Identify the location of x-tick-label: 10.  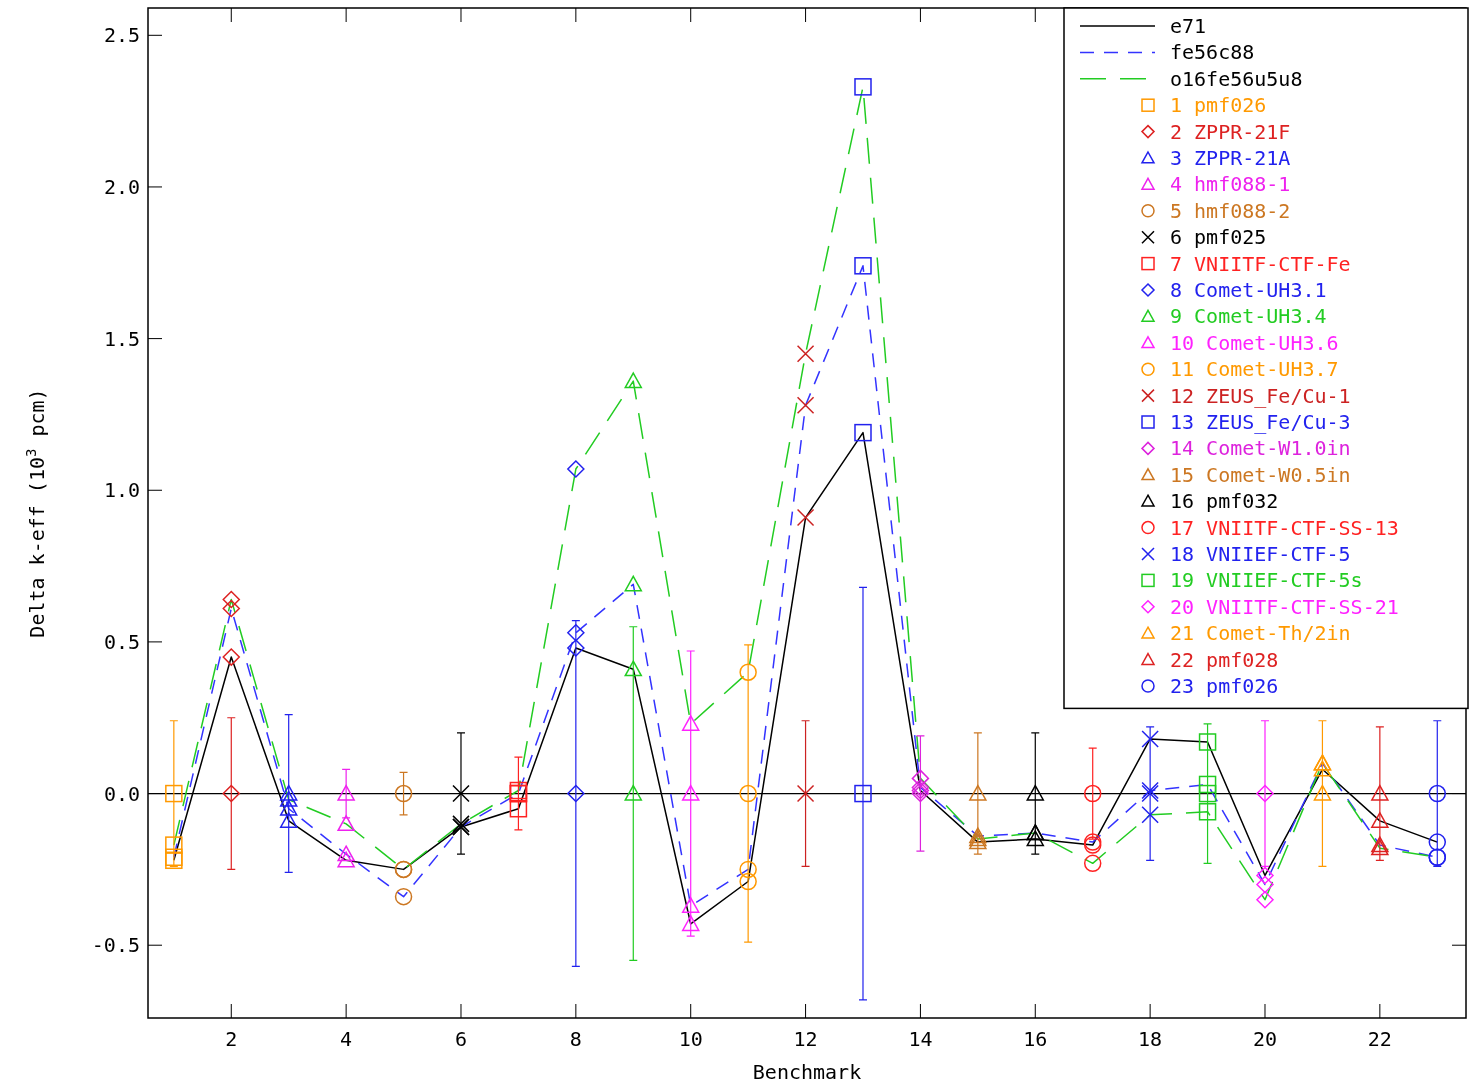
(690, 1039).